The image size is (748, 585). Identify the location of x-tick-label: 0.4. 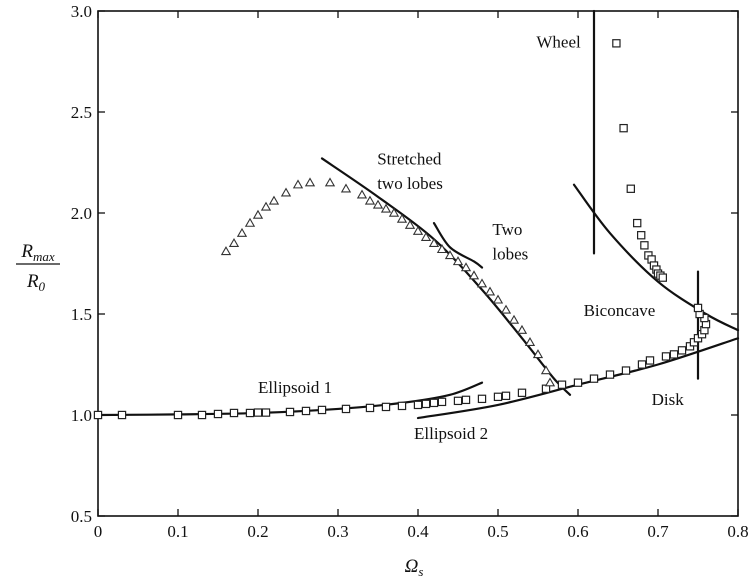
(418, 531).